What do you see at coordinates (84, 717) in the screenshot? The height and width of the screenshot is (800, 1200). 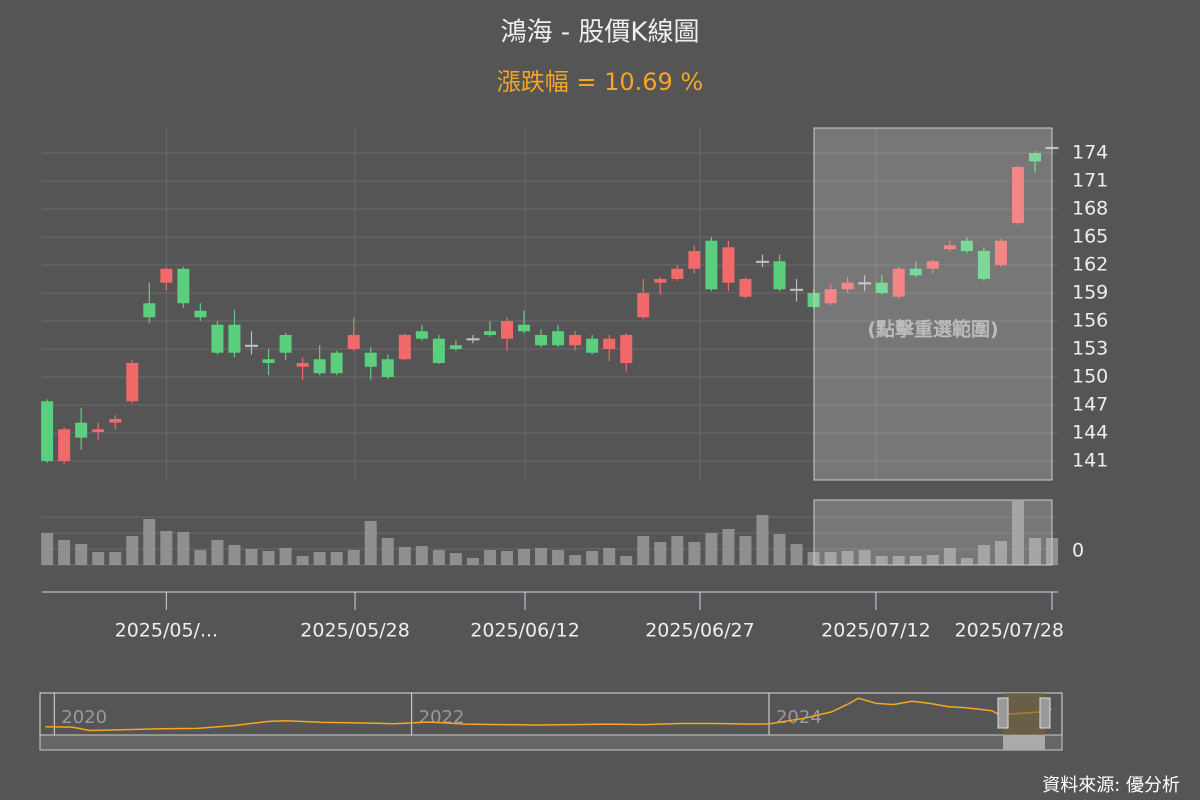 I see `navigator-tick-label: 2020` at bounding box center [84, 717].